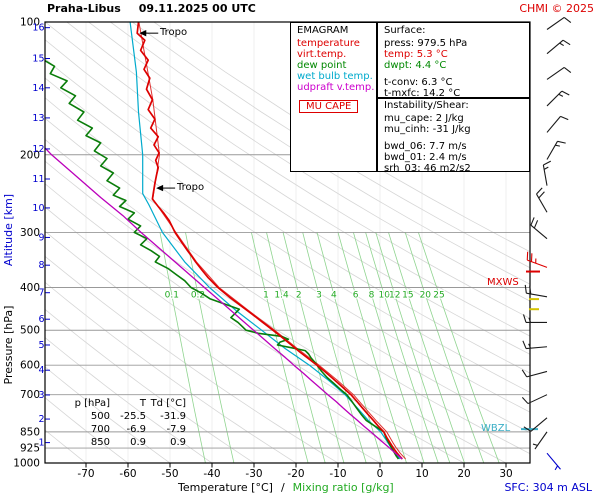  I want to click on altitude-tick-label: 5, so click(41, 345).